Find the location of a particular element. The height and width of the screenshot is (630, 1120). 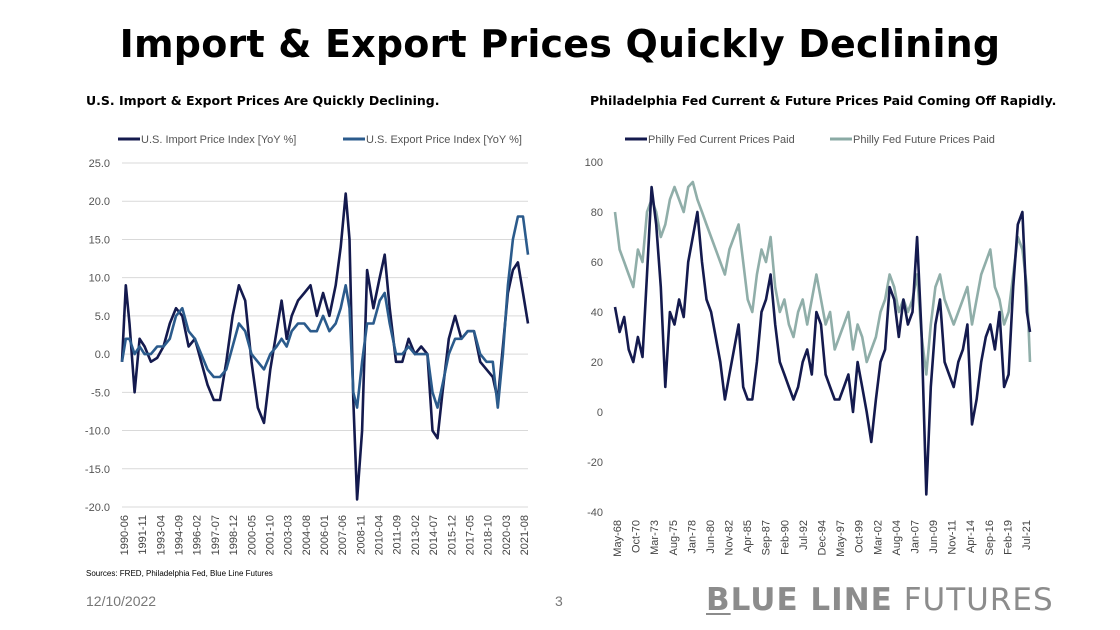

x-tick-label: 1990-06 is located at coordinates (125, 535).